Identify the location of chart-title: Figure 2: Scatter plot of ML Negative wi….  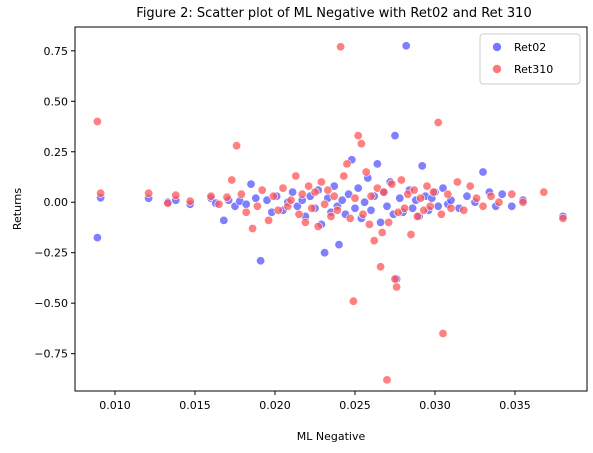
(333, 13).